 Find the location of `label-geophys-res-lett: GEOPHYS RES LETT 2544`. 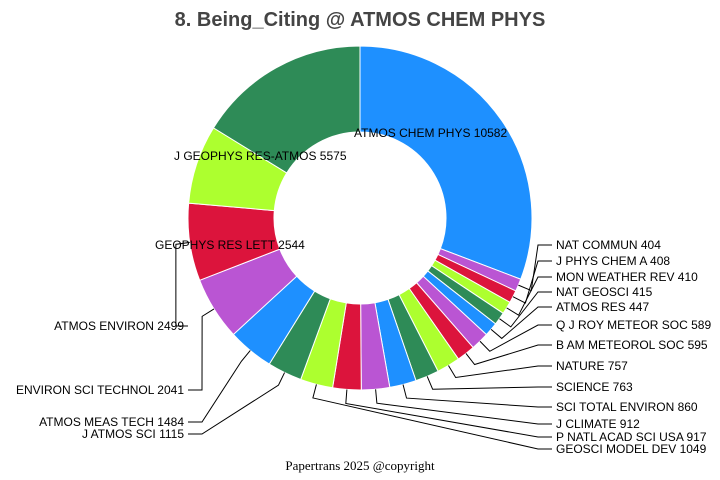

label-geophys-res-lett: GEOPHYS RES LETT 2544 is located at coordinates (230, 245).